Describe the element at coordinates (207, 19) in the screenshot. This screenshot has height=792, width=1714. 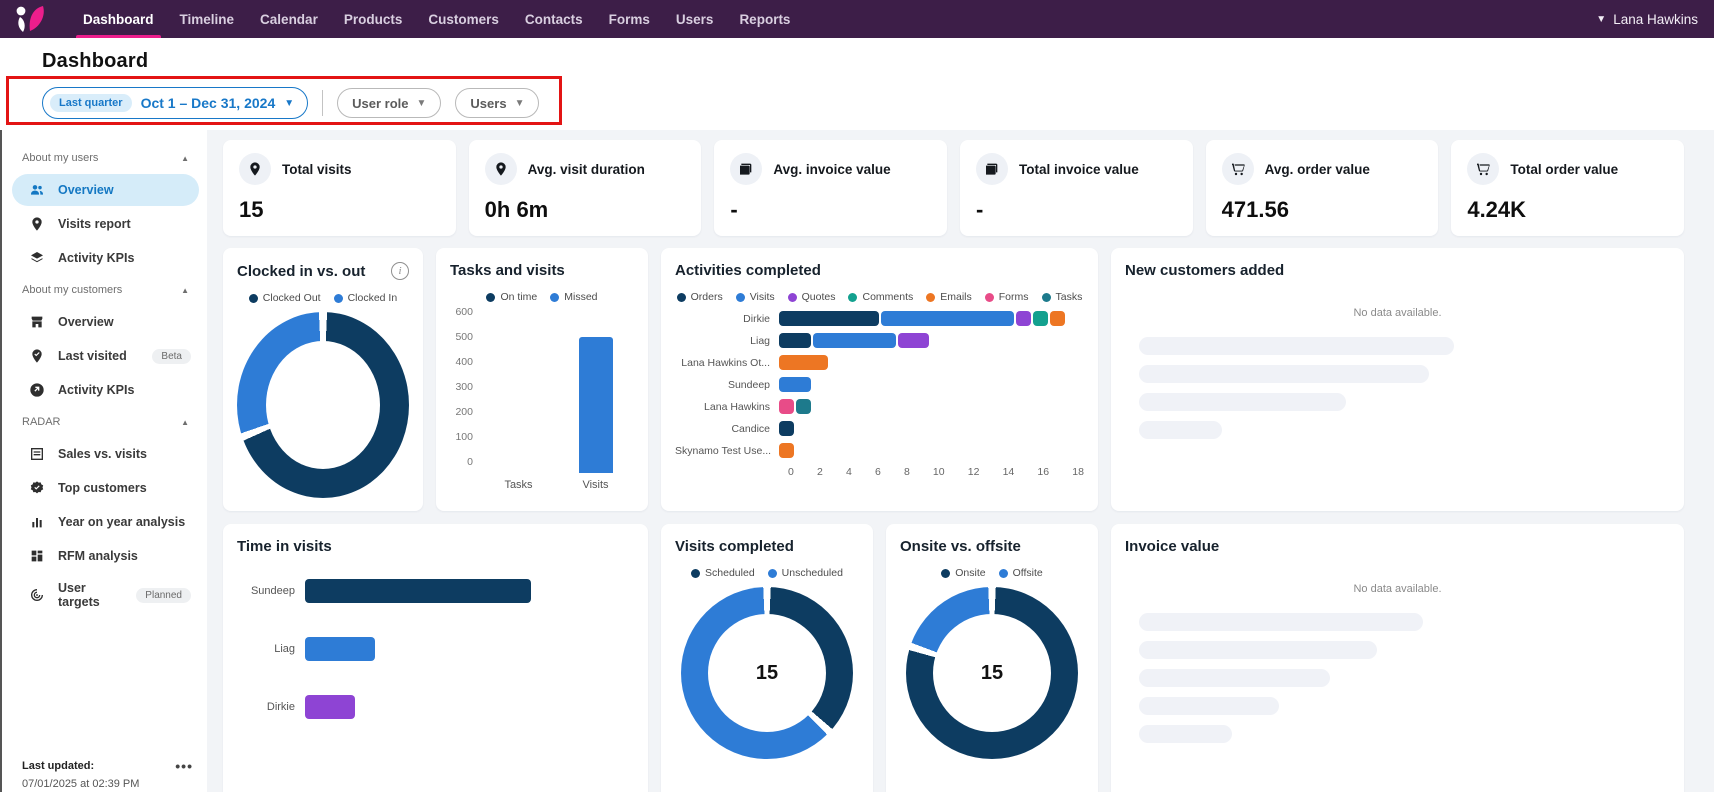
I see `nav-item-timeline: Timeline` at that location.